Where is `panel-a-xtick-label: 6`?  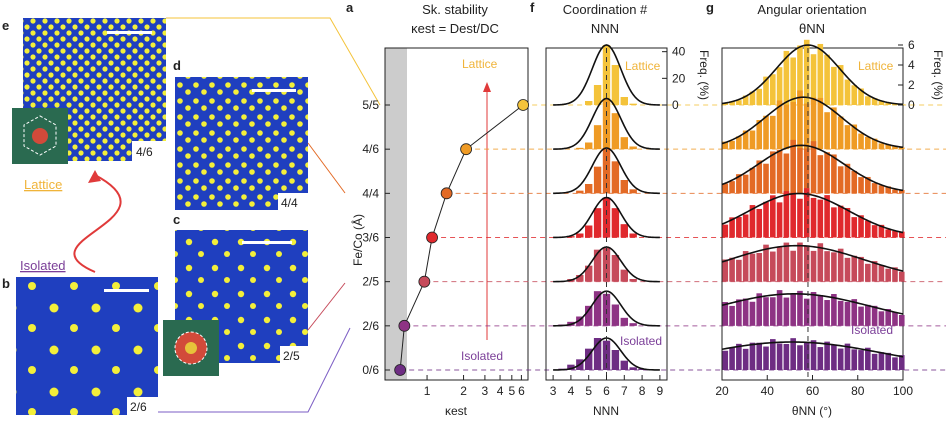 panel-a-xtick-label: 6 is located at coordinates (521, 391).